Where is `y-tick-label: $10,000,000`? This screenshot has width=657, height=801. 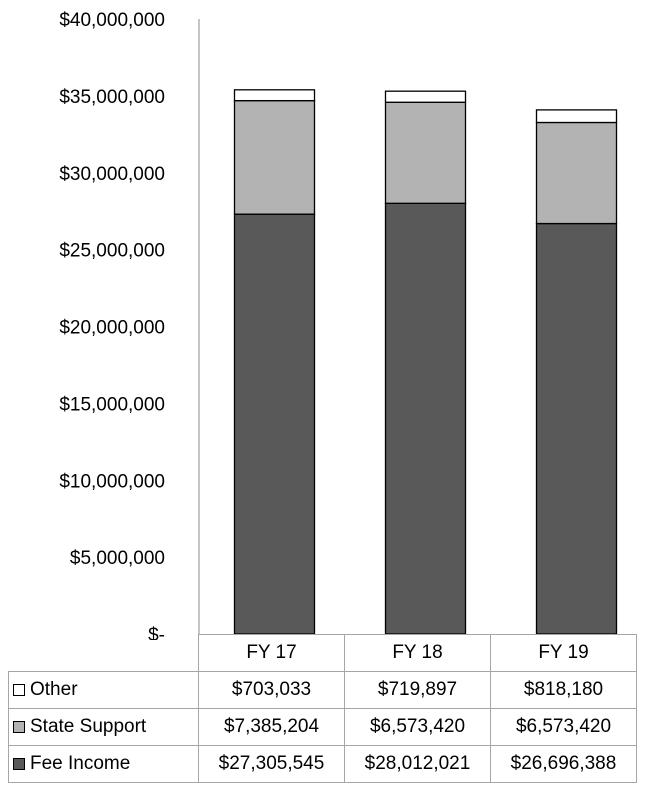
y-tick-label: $10,000,000 is located at coordinates (112, 481).